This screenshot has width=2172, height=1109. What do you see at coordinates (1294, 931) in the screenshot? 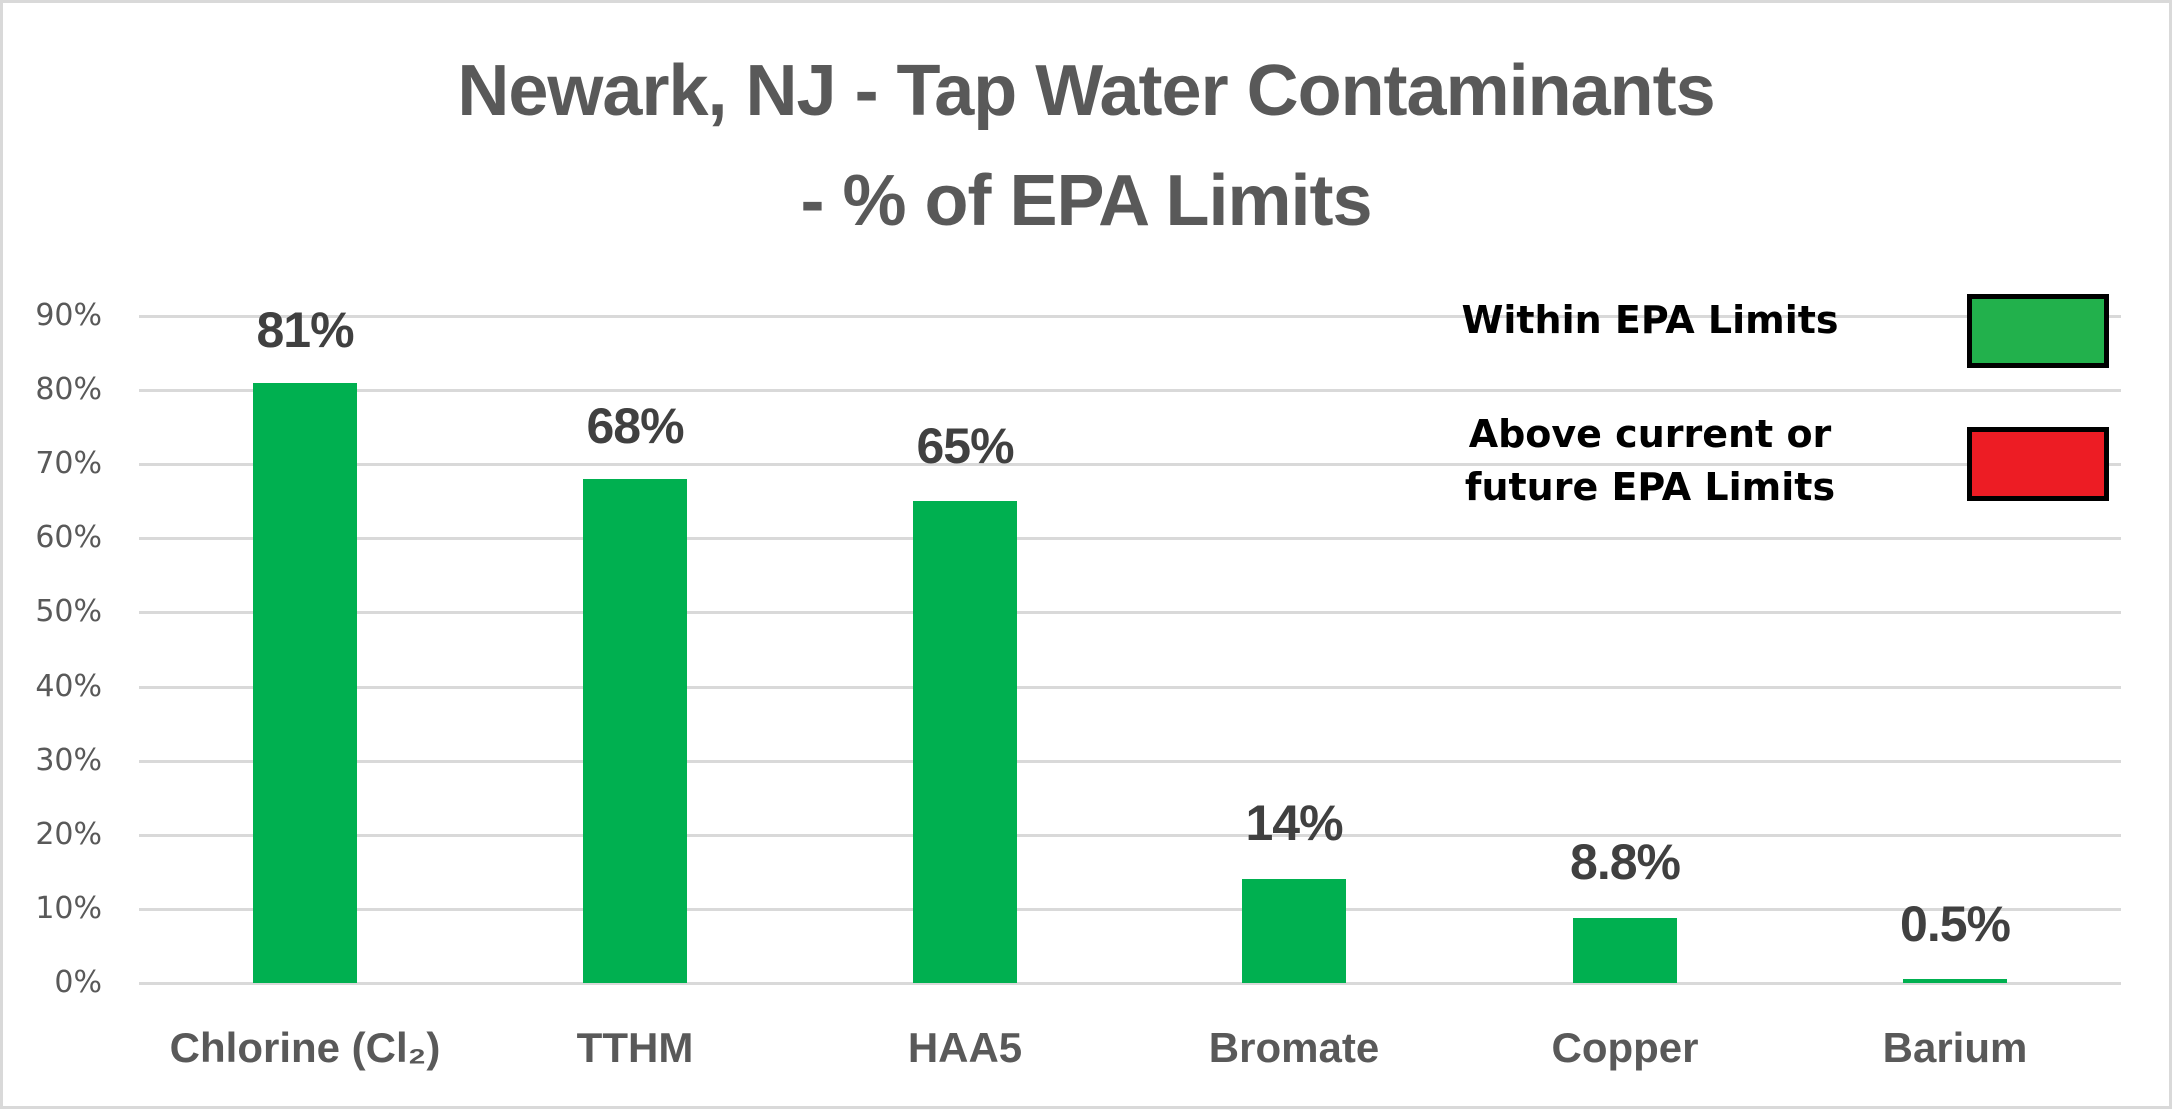
I see `bar-bromate` at bounding box center [1294, 931].